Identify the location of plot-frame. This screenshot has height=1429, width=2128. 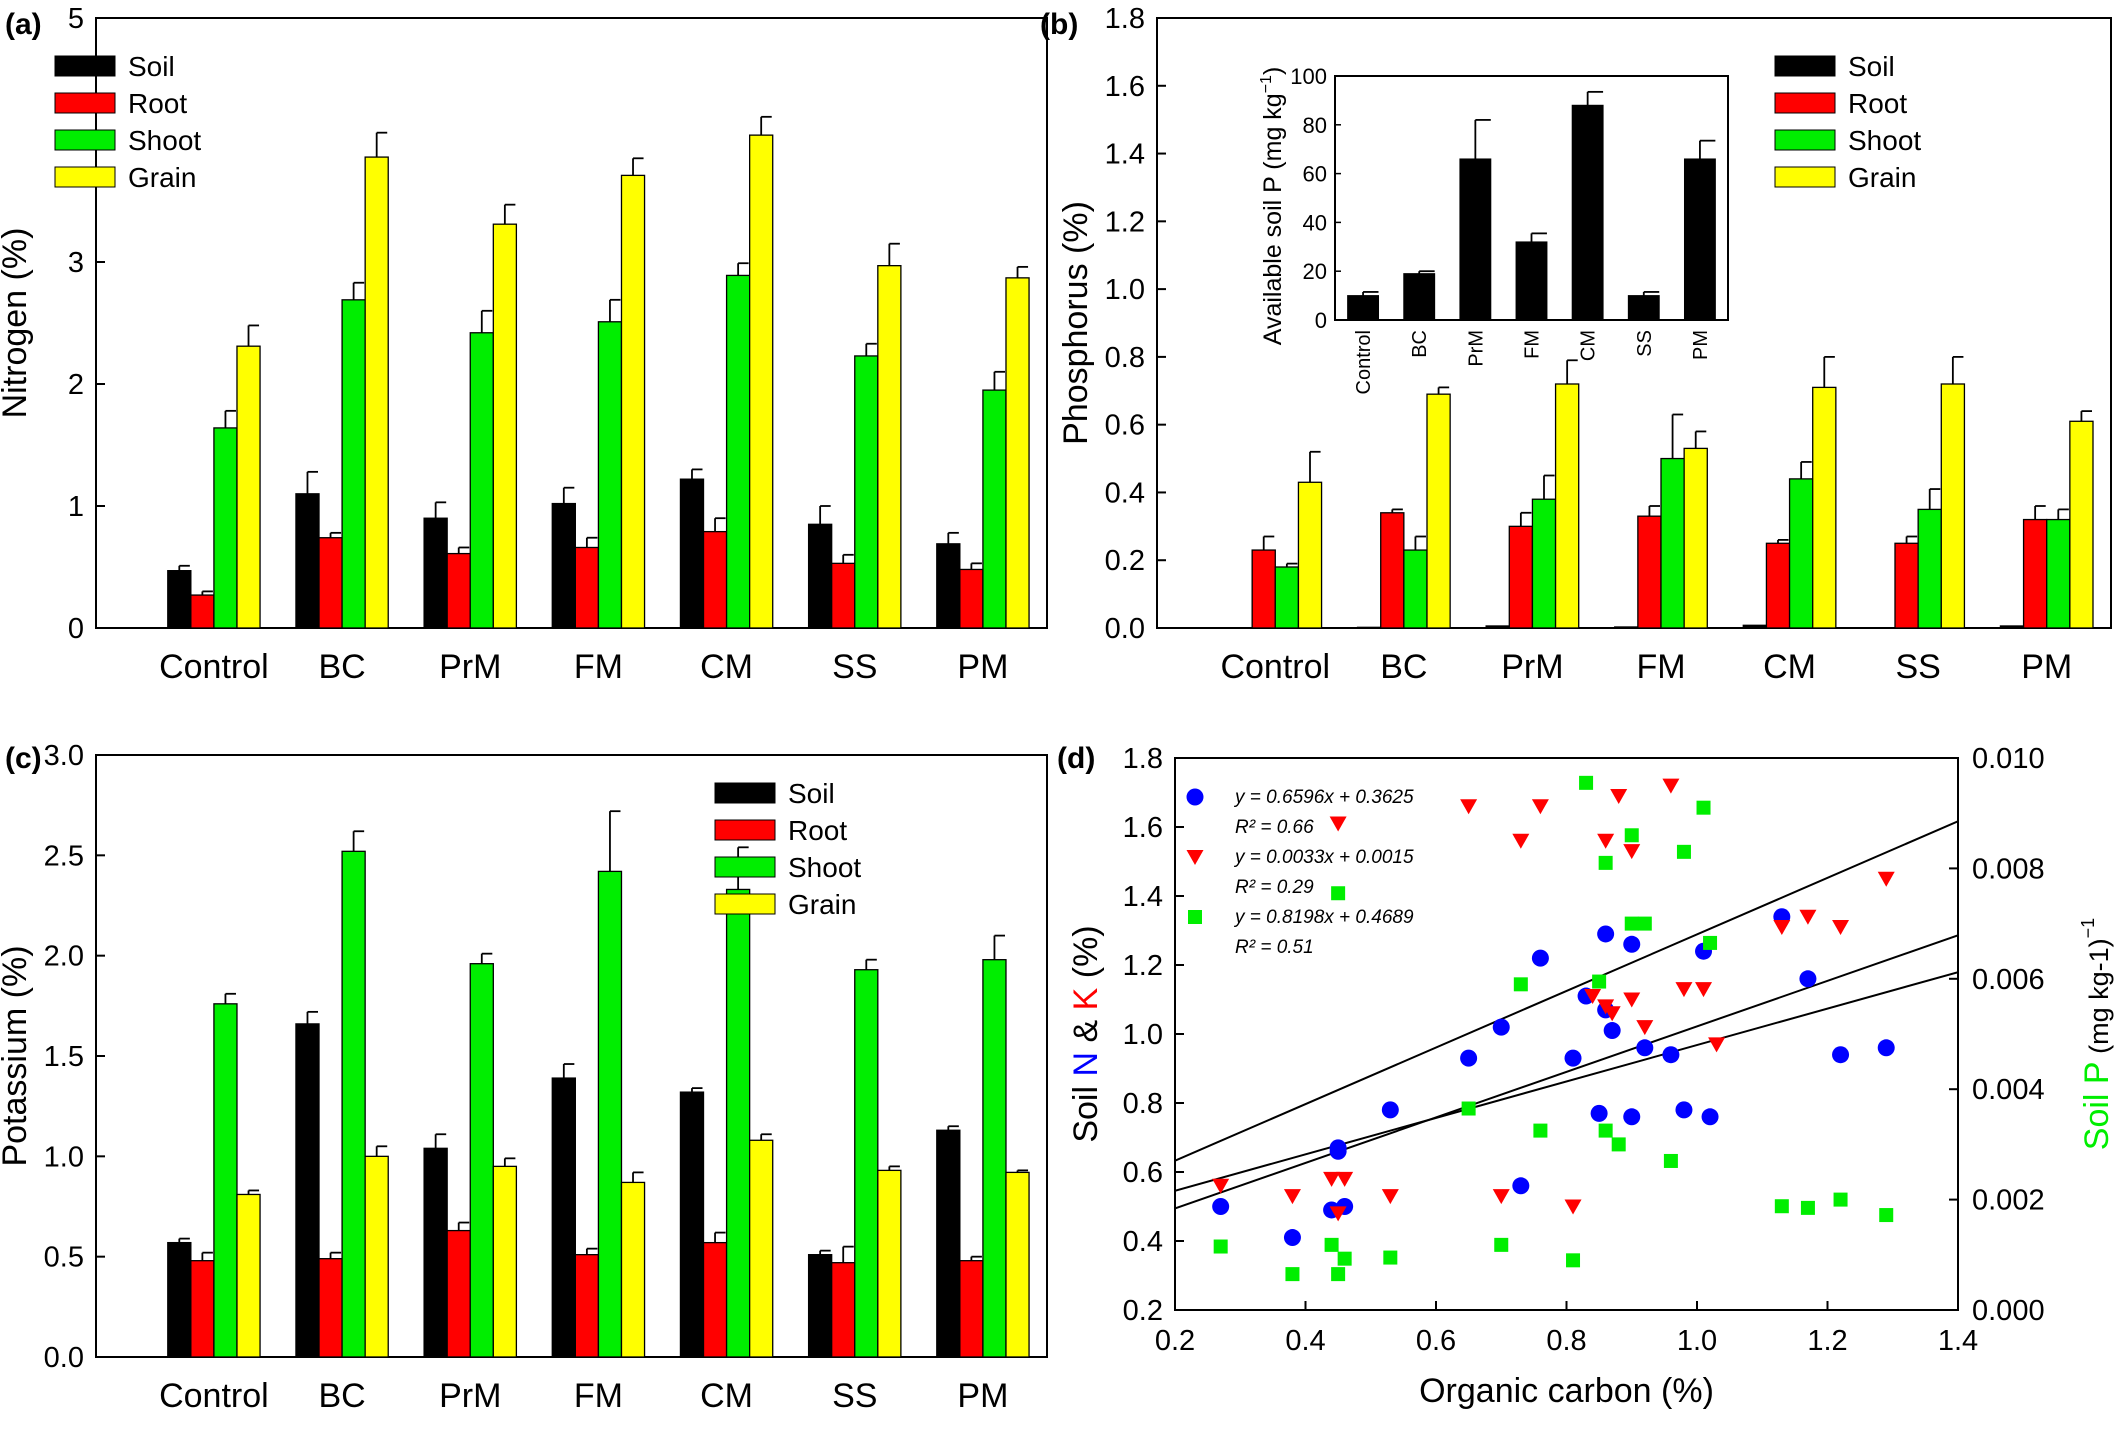
(1566, 1034).